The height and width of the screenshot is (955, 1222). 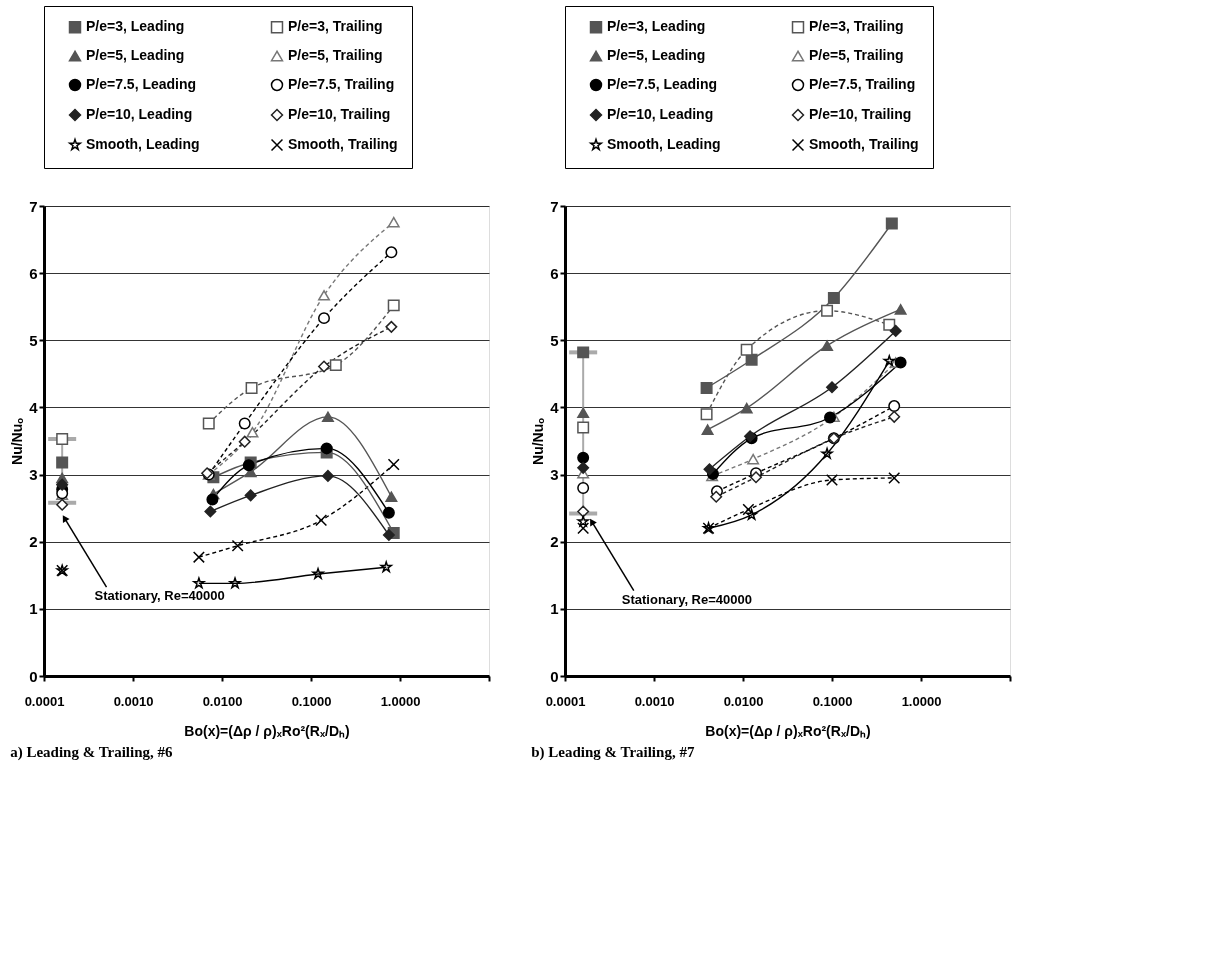 What do you see at coordinates (92, 752) in the screenshot?
I see `text: a) Leading & Trailing, #6` at bounding box center [92, 752].